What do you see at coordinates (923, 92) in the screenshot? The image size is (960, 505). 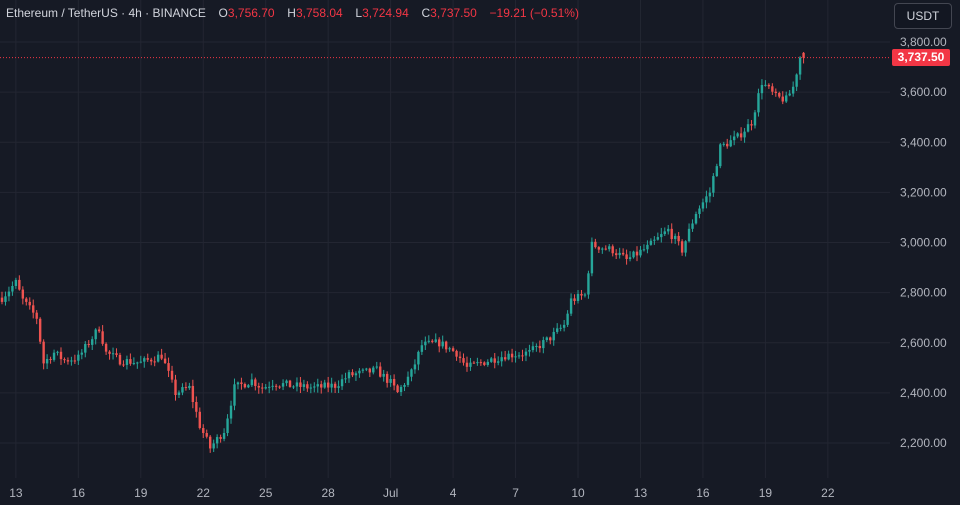 I see `y-tick-label-1: 3,600.00` at bounding box center [923, 92].